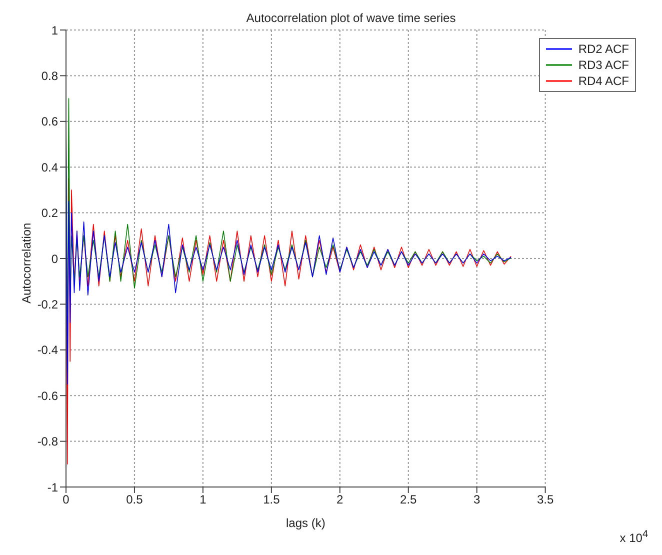 Image resolution: width=662 pixels, height=555 pixels. I want to click on y-tick-label: -0.2, so click(47, 304).